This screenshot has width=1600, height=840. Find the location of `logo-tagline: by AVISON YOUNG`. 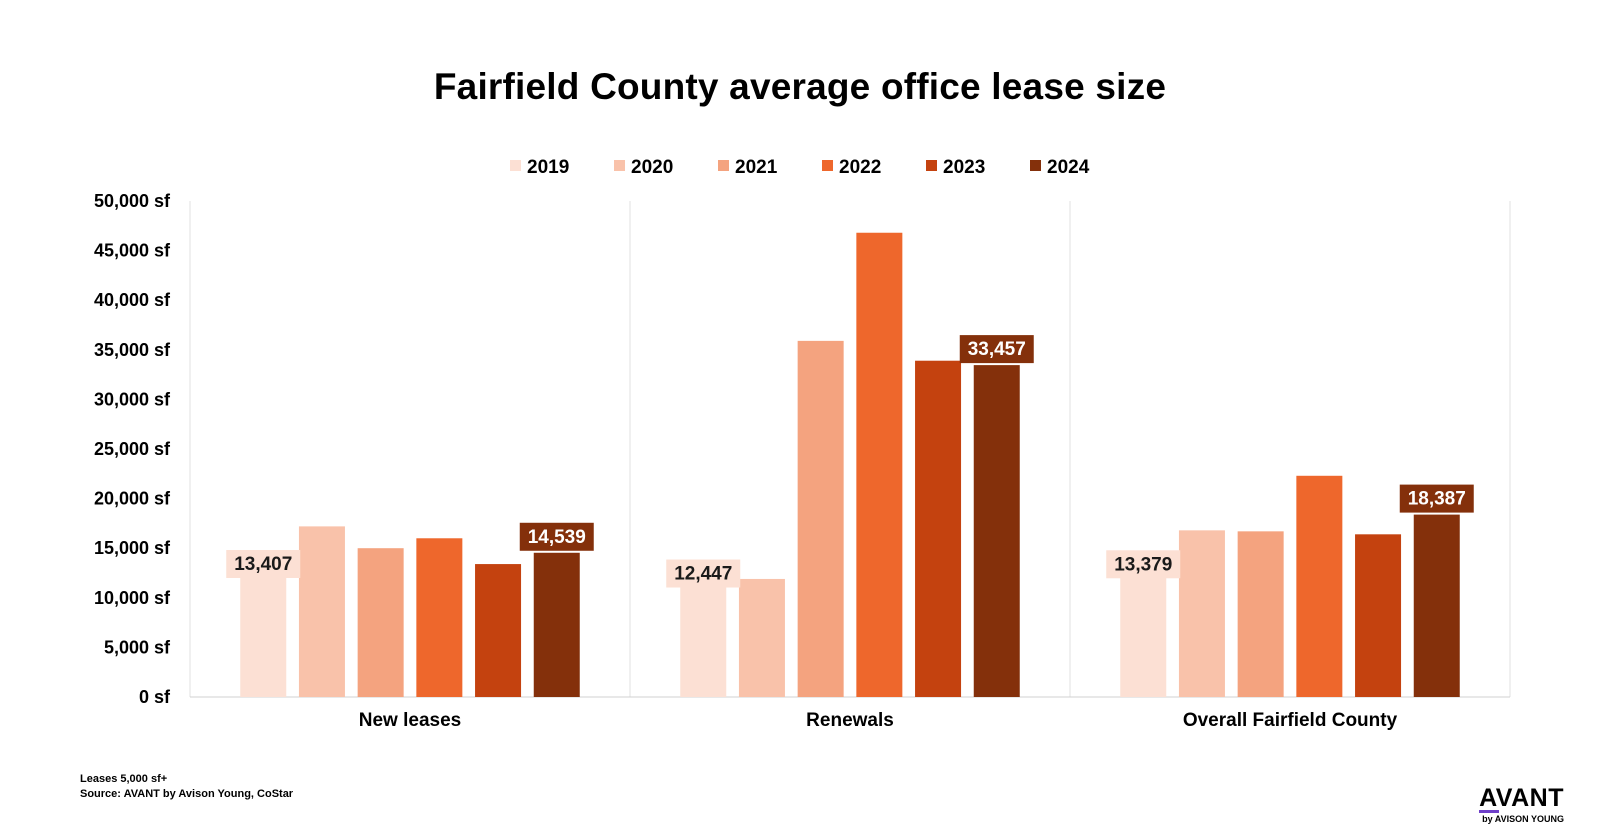

logo-tagline: by AVISON YOUNG is located at coordinates (1523, 819).